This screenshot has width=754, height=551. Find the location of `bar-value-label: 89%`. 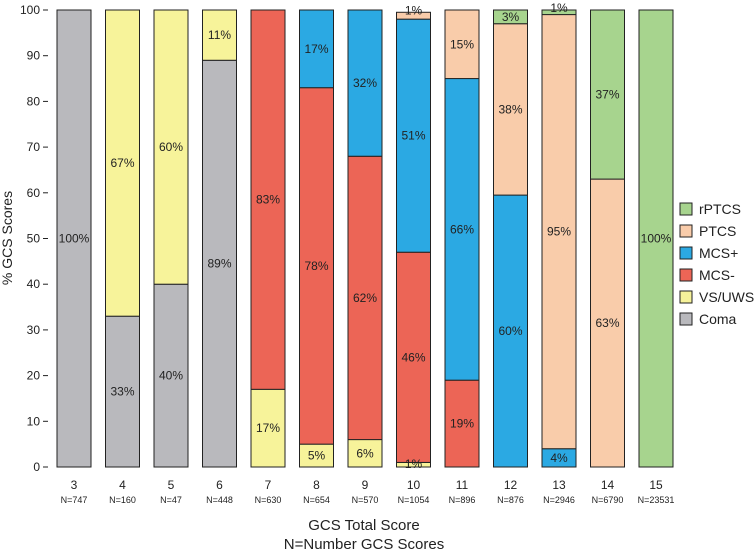

bar-value-label: 89% is located at coordinates (219, 264).